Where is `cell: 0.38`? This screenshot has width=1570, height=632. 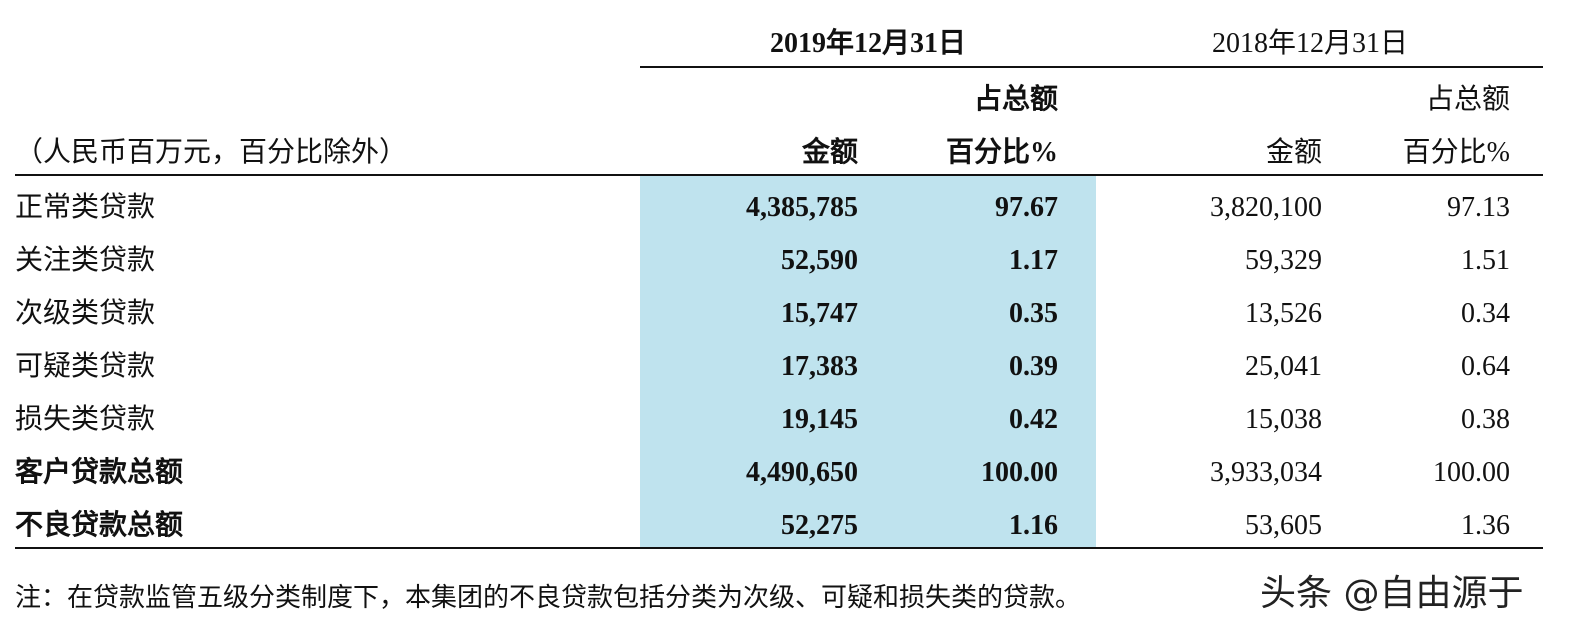
cell: 0.38 is located at coordinates (1485, 419).